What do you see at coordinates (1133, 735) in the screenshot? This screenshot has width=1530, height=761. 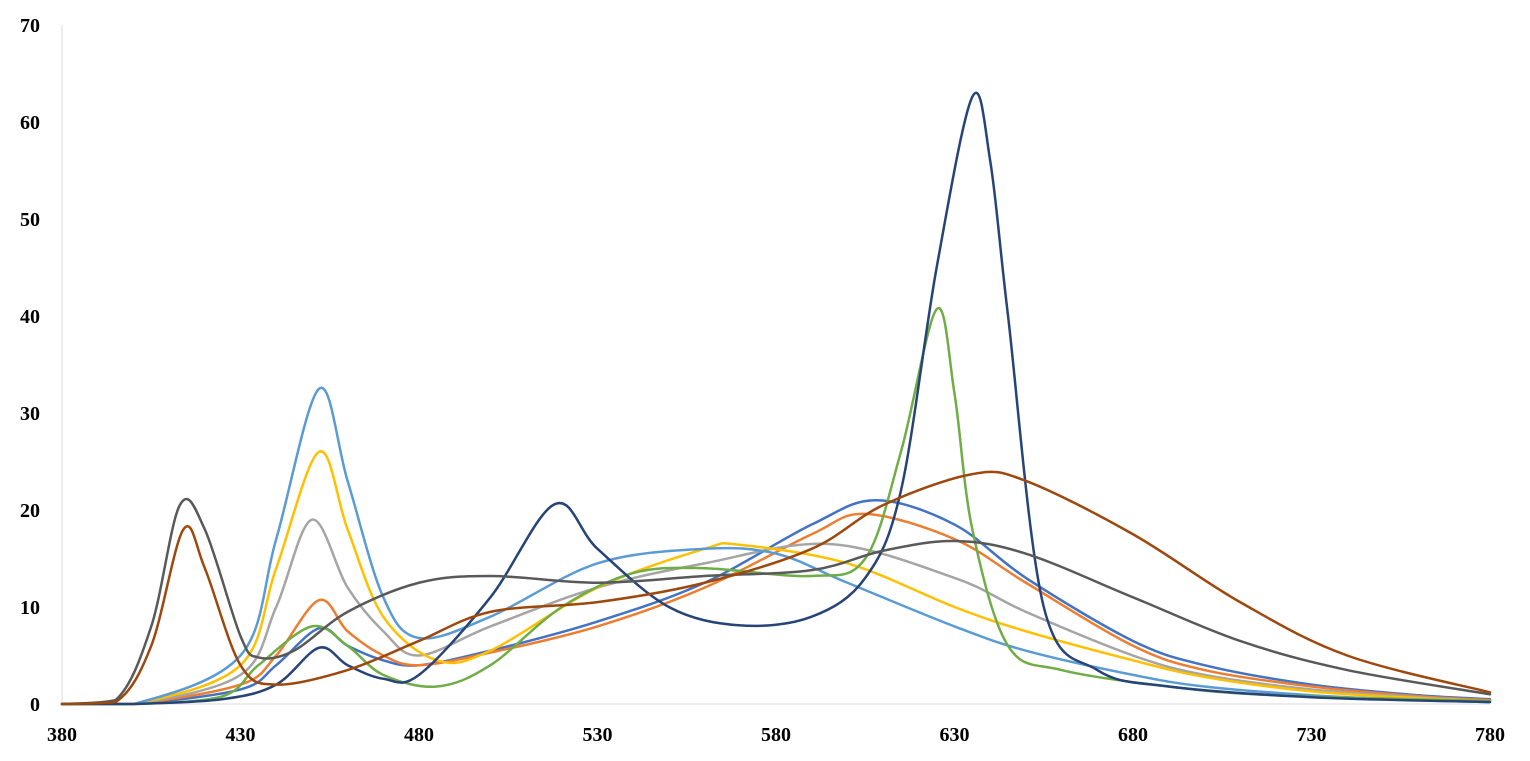 I see `x-tick-label: 680` at bounding box center [1133, 735].